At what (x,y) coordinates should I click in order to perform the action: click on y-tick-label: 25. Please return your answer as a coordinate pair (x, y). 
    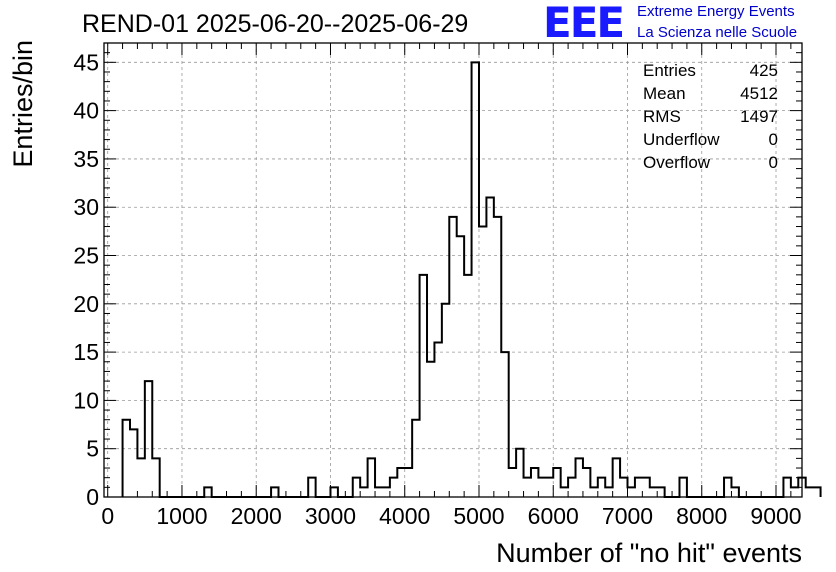
    Looking at the image, I should click on (86, 256).